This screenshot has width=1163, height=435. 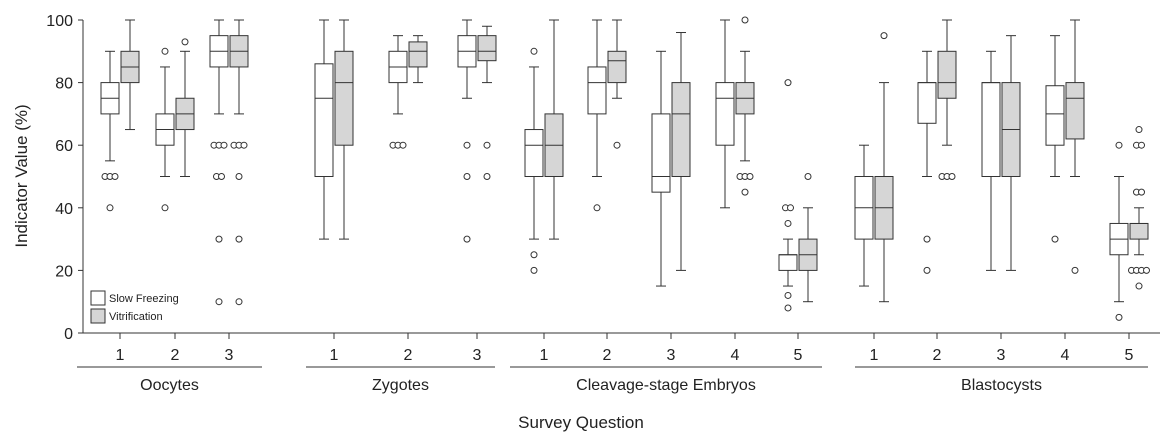 I want to click on y-axis: 0 20 40 60 80 100, so click(x=65, y=178).